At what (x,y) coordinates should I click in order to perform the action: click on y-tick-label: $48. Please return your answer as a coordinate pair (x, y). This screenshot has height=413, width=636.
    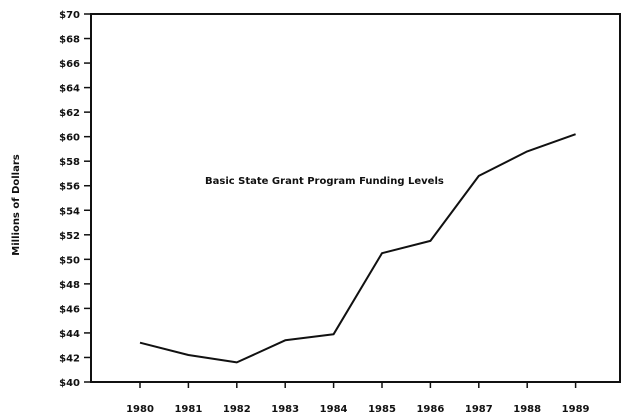
    Looking at the image, I should click on (69, 285).